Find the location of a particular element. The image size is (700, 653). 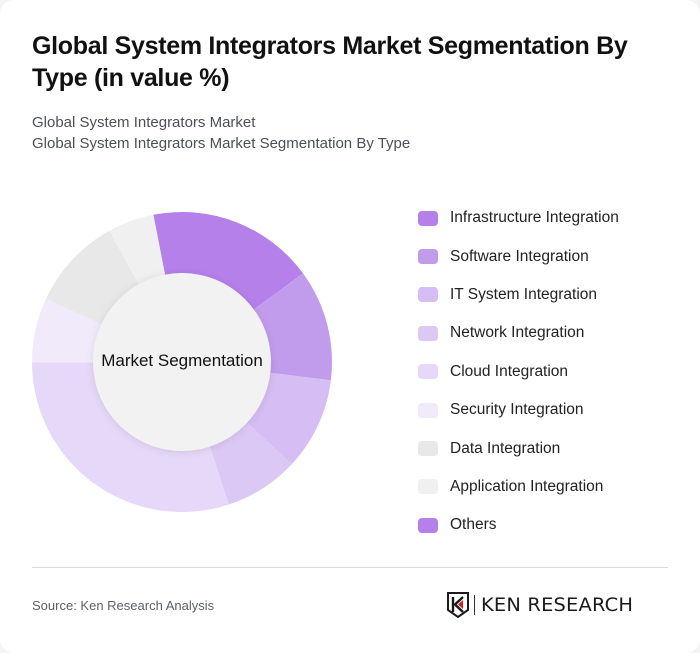

legend-label: Application Integration is located at coordinates (527, 486).